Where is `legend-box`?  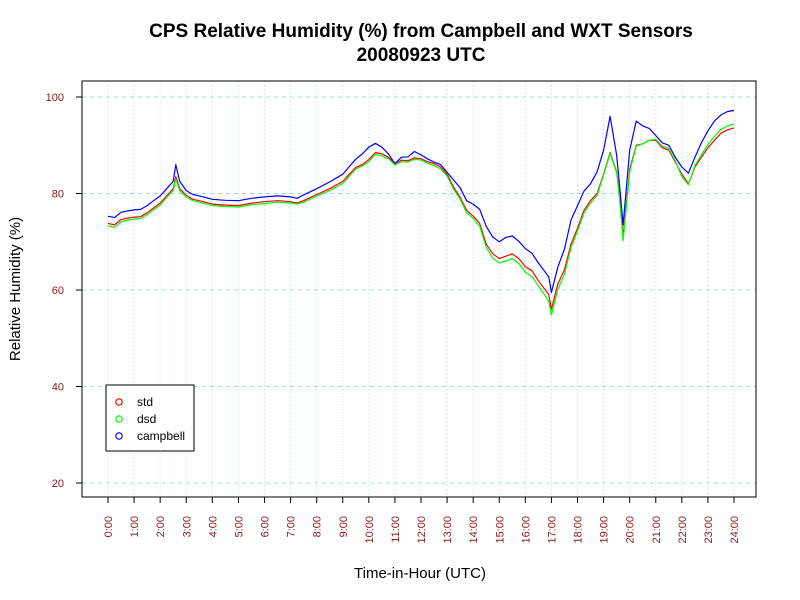 legend-box is located at coordinates (150, 418).